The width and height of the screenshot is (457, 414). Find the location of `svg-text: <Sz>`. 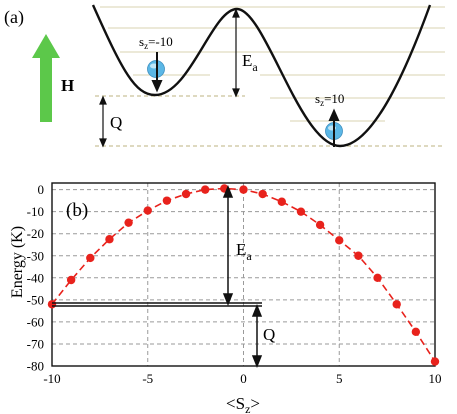

svg-text: <Sz> is located at coordinates (243, 404).